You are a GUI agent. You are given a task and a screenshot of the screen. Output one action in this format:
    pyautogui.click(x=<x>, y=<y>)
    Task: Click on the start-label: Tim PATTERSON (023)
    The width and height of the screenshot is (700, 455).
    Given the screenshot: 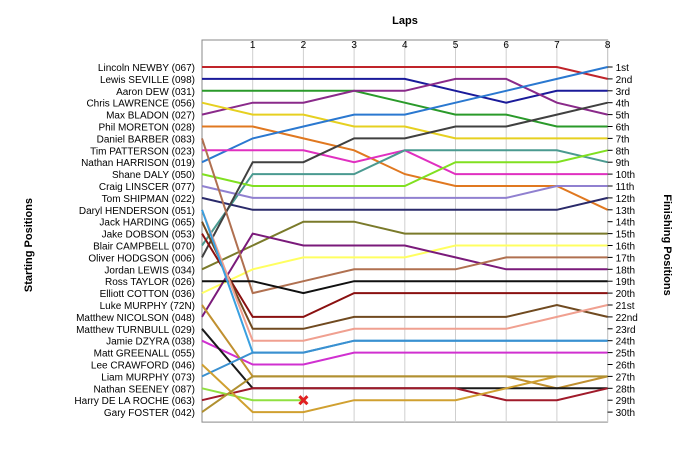 What is the action you would take?
    pyautogui.click(x=142, y=151)
    